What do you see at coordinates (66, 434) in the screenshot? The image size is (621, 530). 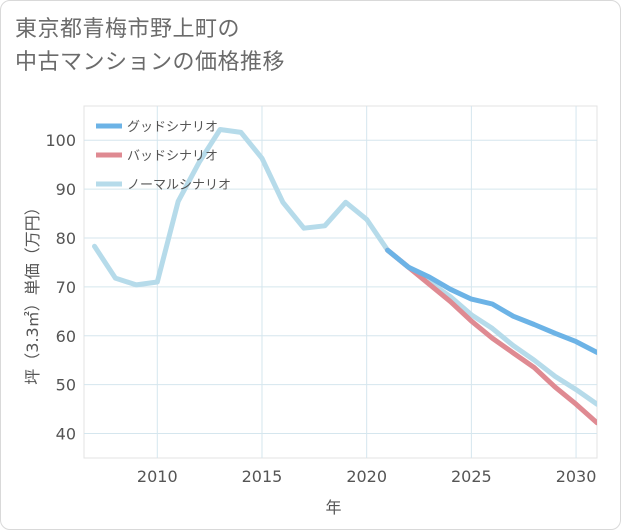 I see `y-tick-label: 40` at bounding box center [66, 434].